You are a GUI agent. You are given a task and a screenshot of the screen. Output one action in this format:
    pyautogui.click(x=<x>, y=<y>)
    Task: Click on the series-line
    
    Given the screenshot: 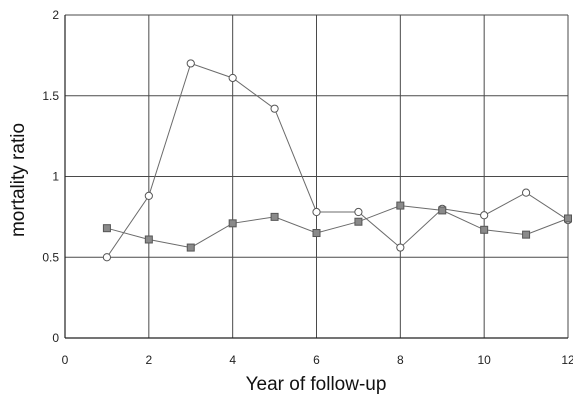 What is the action you would take?
    pyautogui.click(x=337, y=227)
    